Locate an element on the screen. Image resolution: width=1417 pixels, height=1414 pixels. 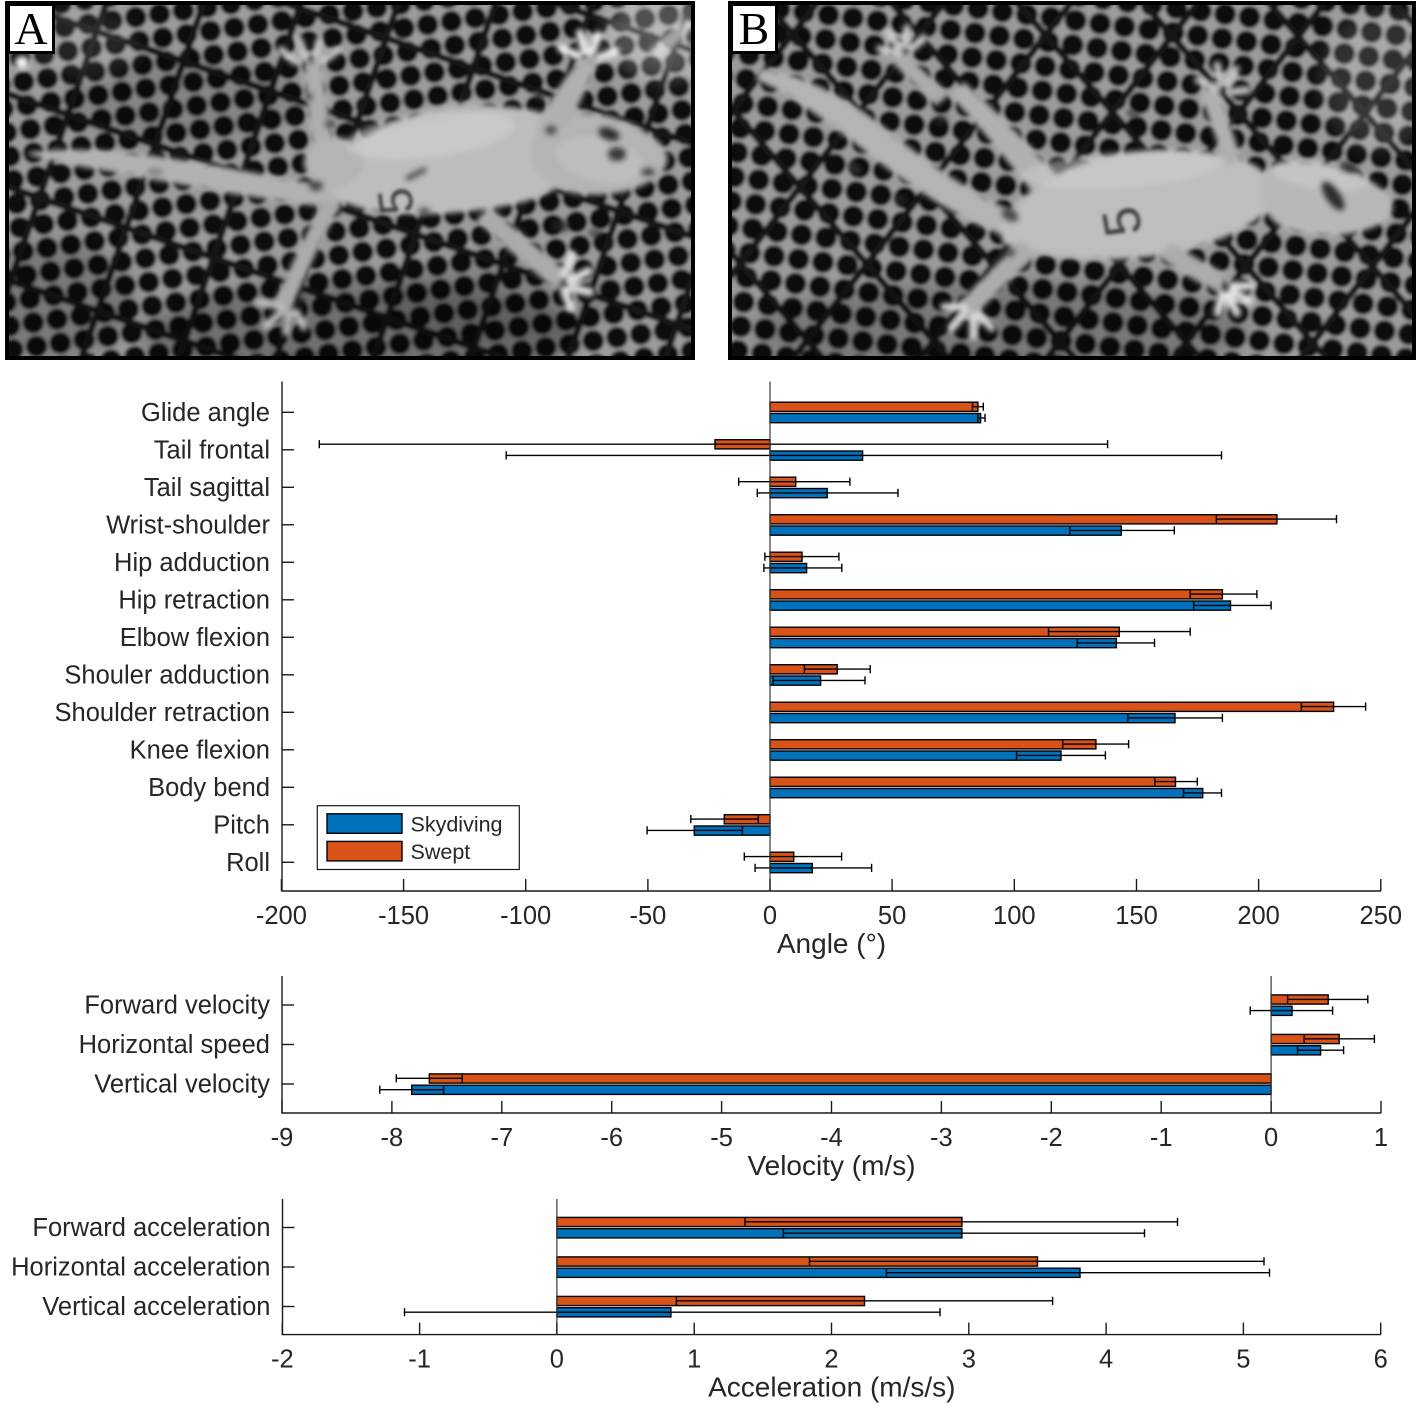
svg-text: -100 is located at coordinates (525, 916).